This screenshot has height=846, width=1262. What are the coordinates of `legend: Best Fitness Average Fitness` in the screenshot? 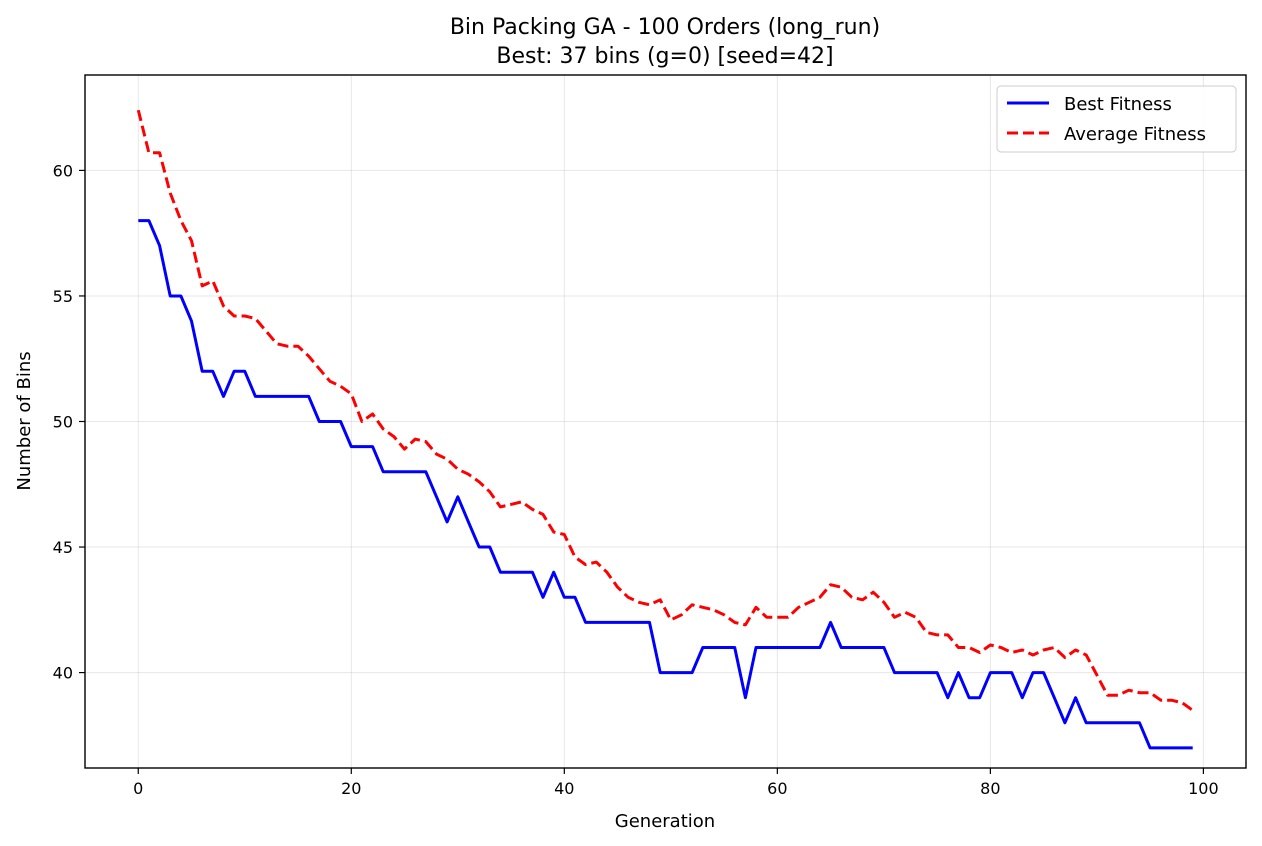 It's located at (1116, 119).